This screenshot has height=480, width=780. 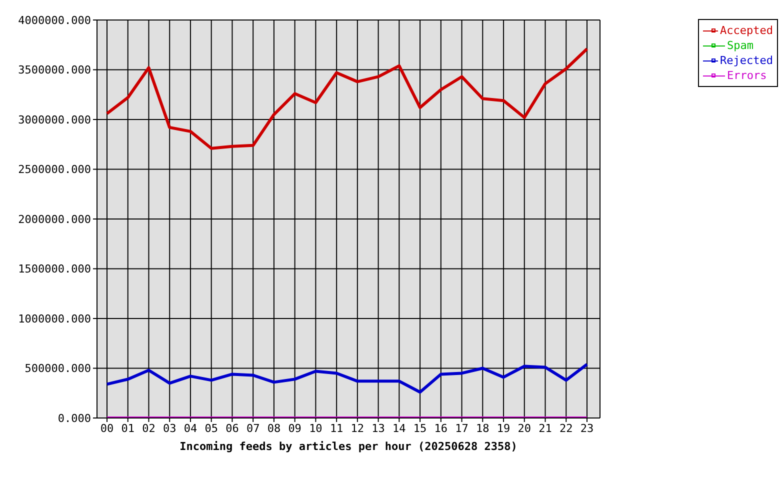 I want to click on legend-label: Rejected, so click(x=746, y=60).